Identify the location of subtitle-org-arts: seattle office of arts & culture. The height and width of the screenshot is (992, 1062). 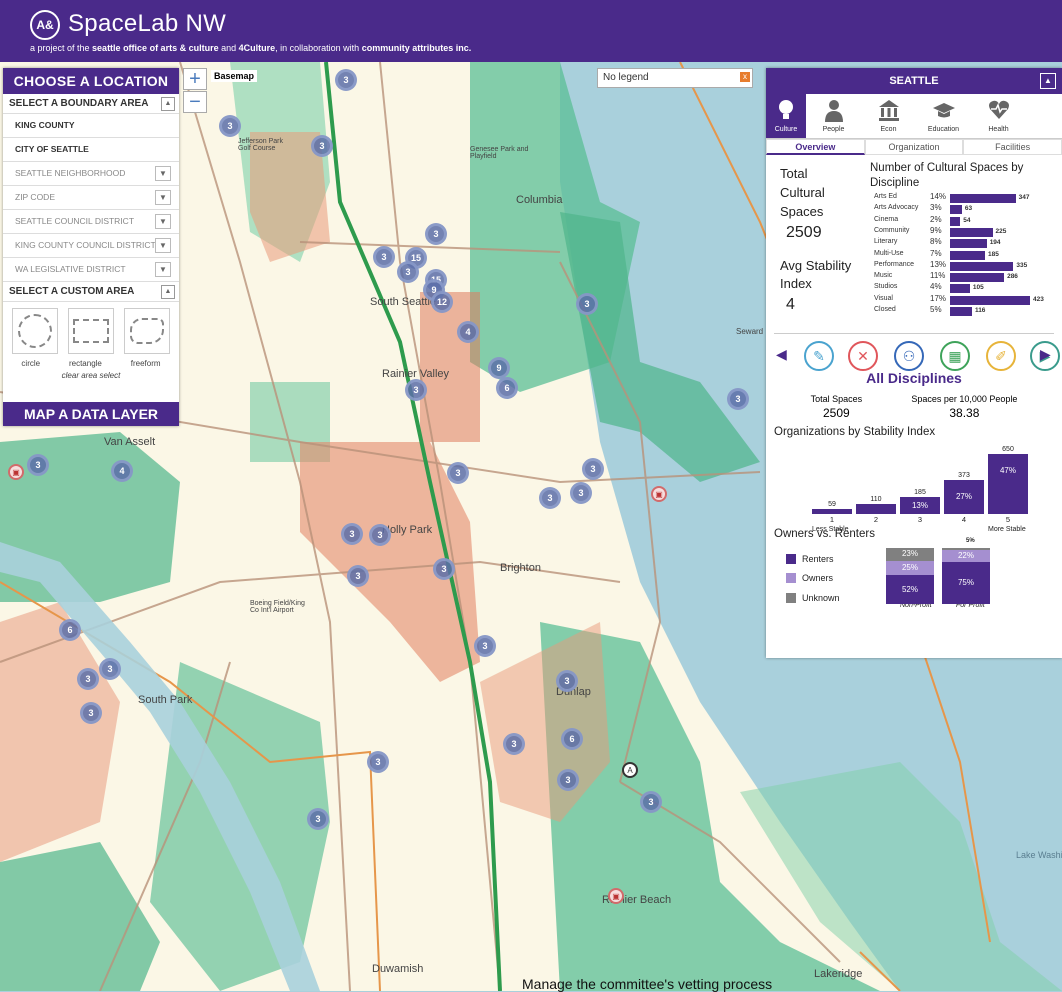
(155, 48).